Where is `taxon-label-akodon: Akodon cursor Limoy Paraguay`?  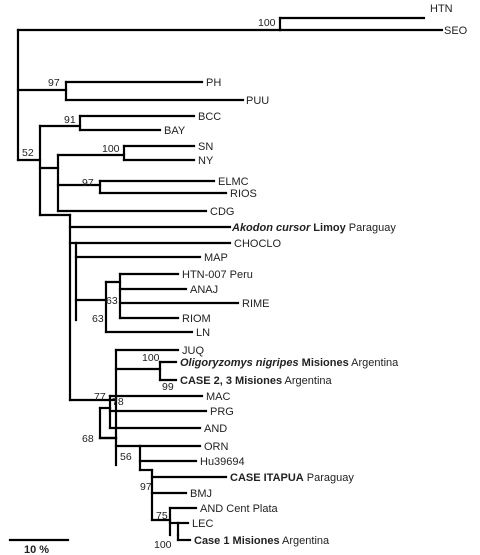
taxon-label-akodon: Akodon cursor Limoy Paraguay is located at coordinates (313, 228).